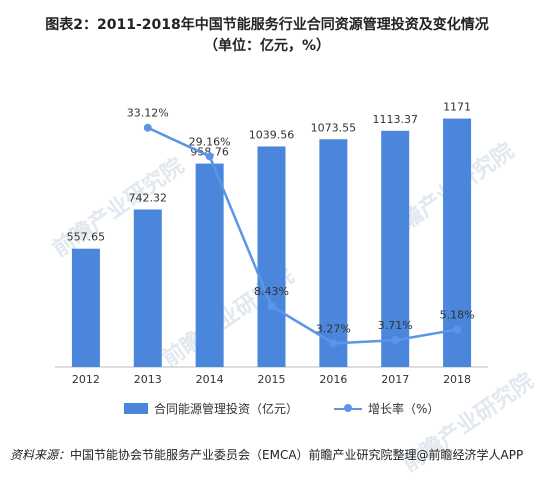 Image resolution: width=534 pixels, height=478 pixels. Describe the element at coordinates (334, 127) in the screenshot. I see `bar-value-label: 1073.55` at that location.